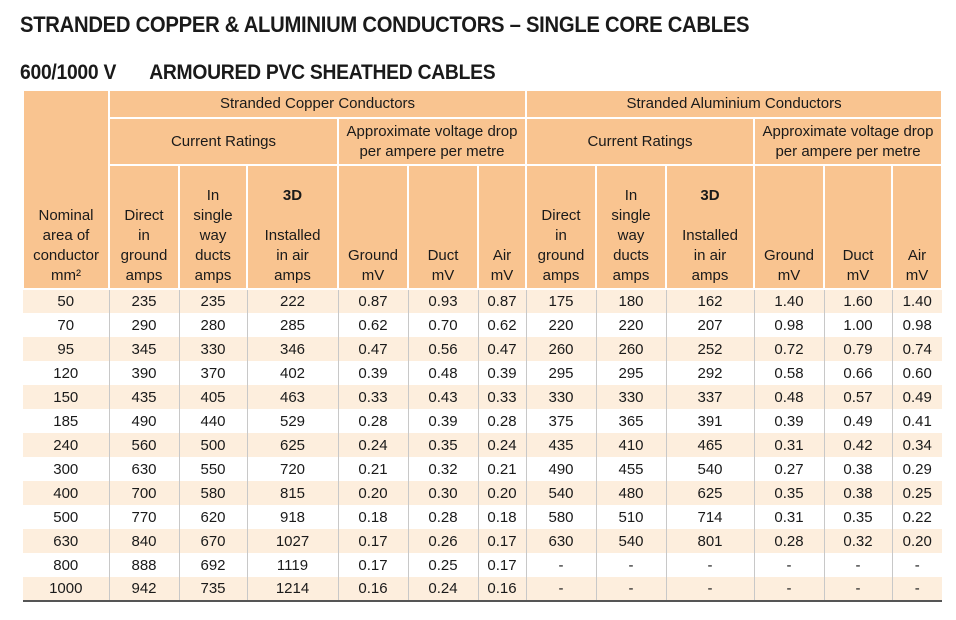 Image resolution: width=956 pixels, height=620 pixels. What do you see at coordinates (917, 349) in the screenshot?
I see `table-cell: 0.74` at bounding box center [917, 349].